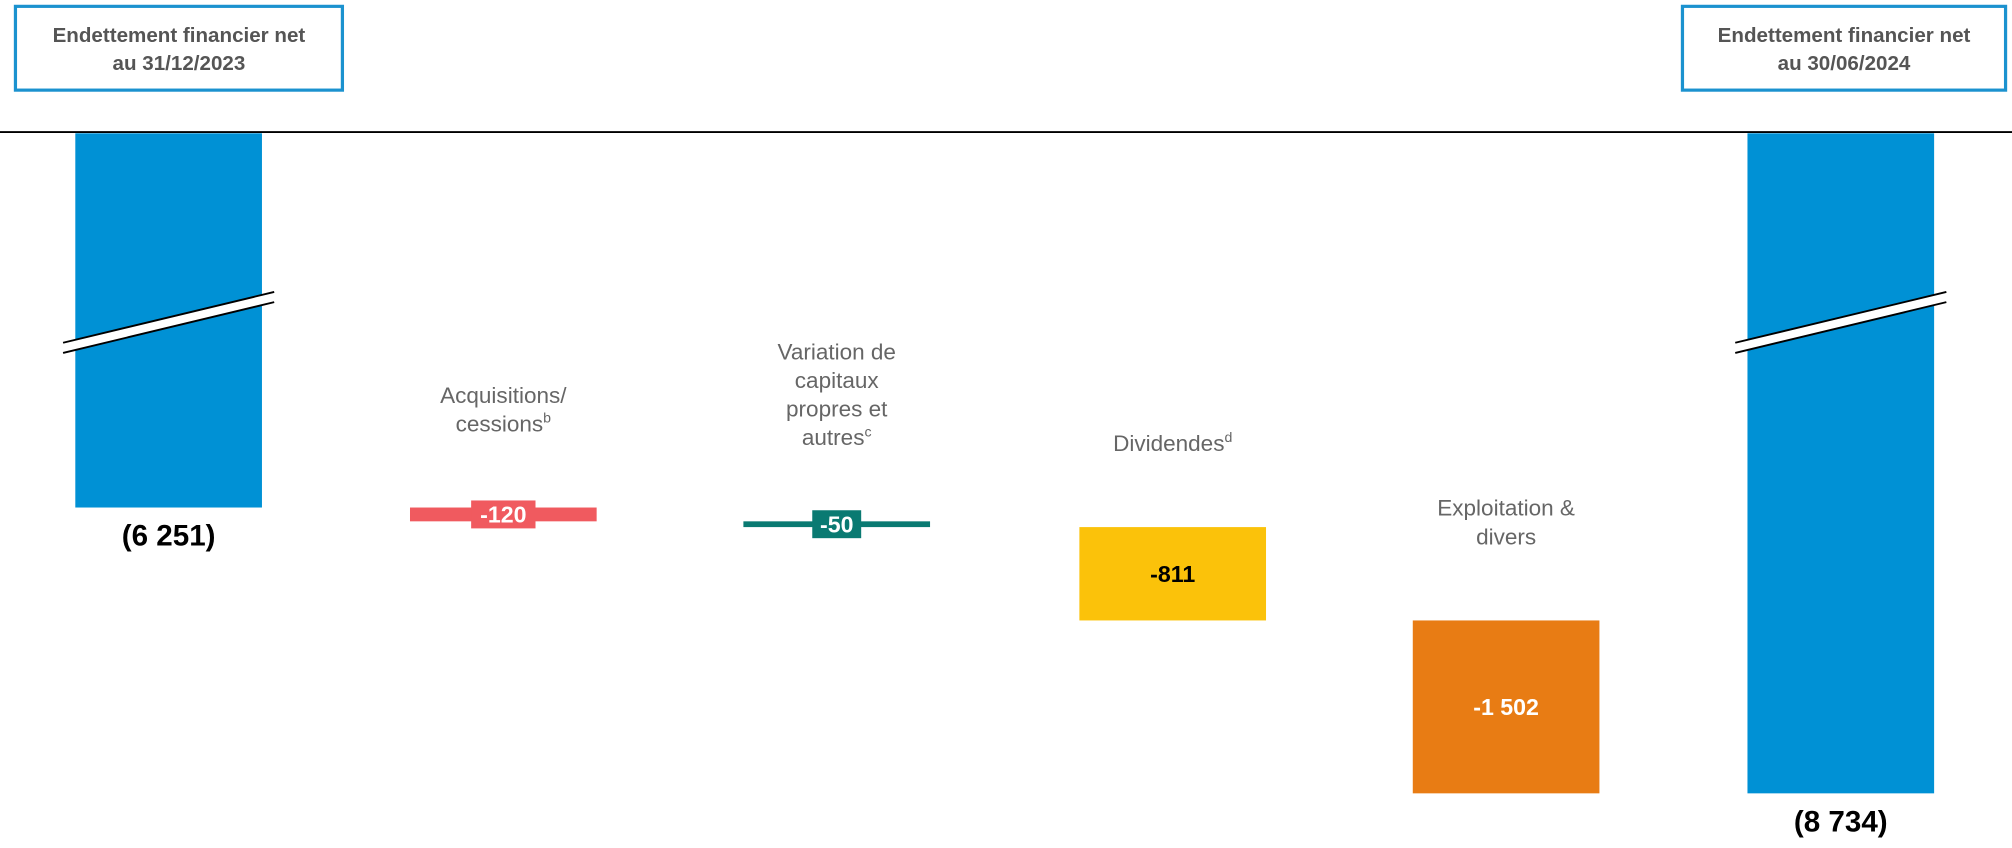 Image resolution: width=2012 pixels, height=848 pixels. I want to click on category-text: Acquisitions/, so click(503, 395).